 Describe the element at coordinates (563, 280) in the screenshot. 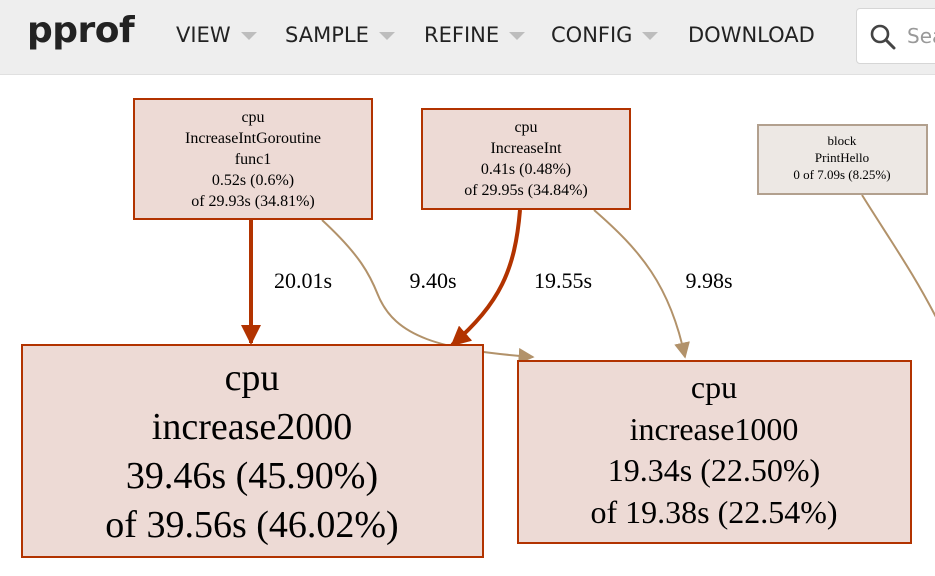

I see `edge-label: 19.55s` at that location.